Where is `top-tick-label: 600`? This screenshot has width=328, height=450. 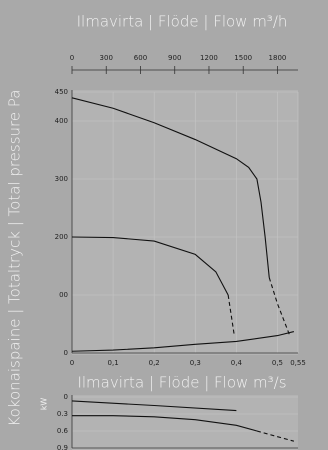 top-tick-label: 600 is located at coordinates (140, 58).